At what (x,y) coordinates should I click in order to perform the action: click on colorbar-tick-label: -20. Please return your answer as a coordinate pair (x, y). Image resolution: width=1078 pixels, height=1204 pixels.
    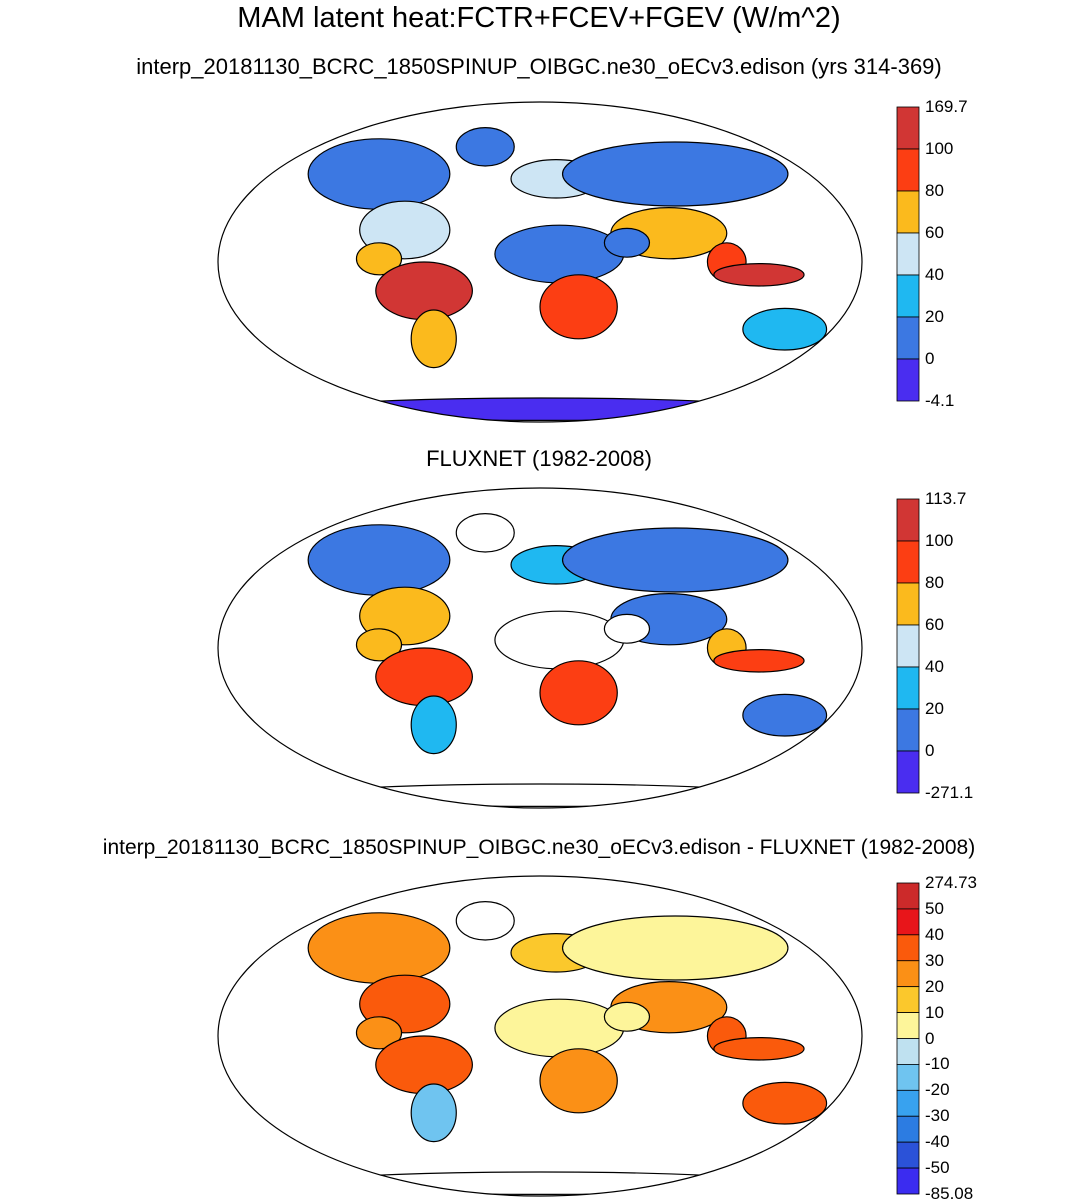
    Looking at the image, I should click on (937, 1090).